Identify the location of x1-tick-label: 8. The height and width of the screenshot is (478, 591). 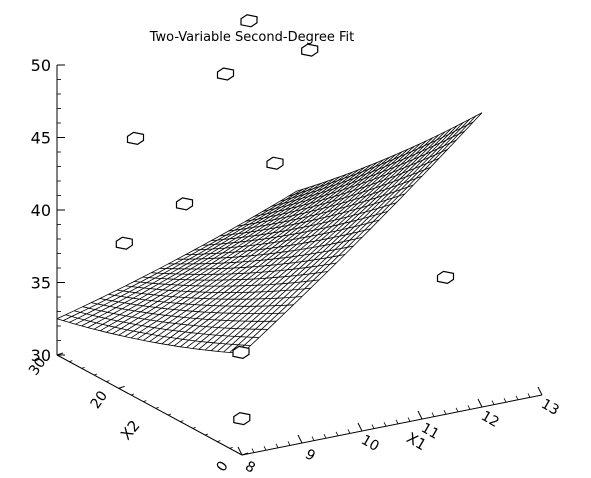
(250, 467).